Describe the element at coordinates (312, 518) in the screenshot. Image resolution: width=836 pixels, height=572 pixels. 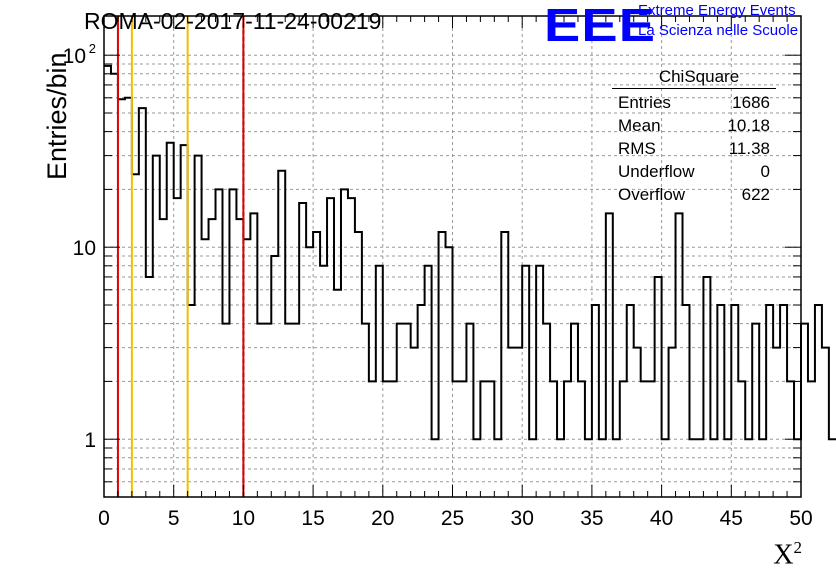
I see `x-tick-label: 15` at that location.